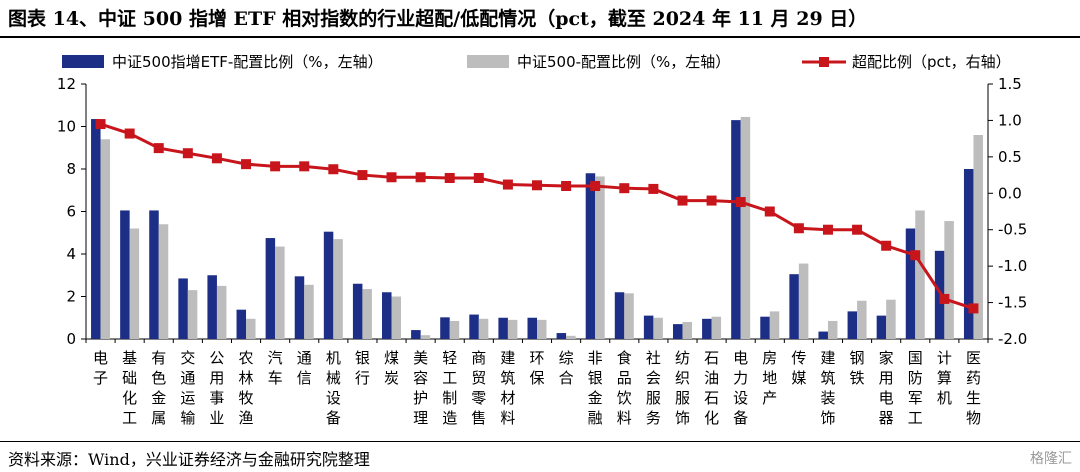  What do you see at coordinates (507, 388) in the screenshot?
I see `category-label: 建筑材料` at bounding box center [507, 388].